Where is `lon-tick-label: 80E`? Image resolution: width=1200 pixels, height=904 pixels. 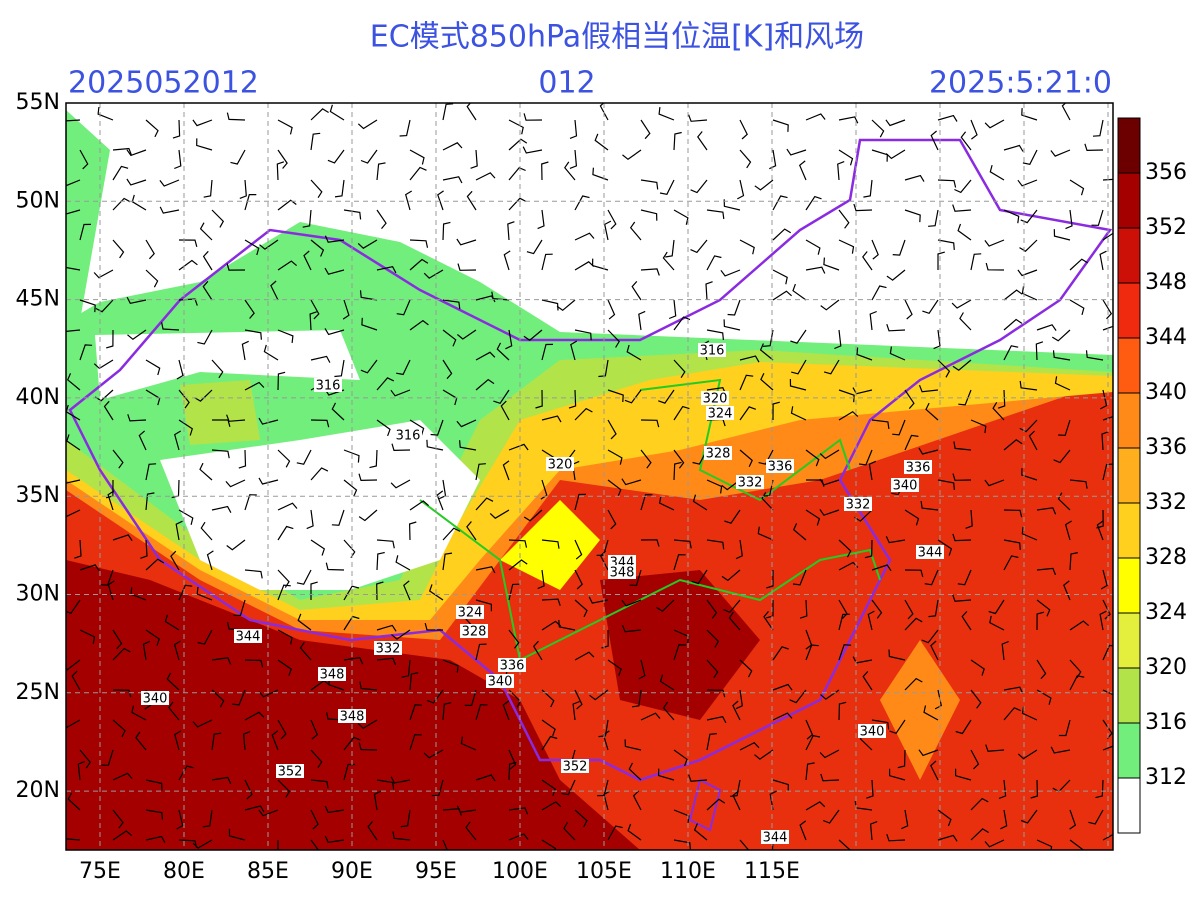
lon-tick-label: 80E is located at coordinates (184, 871).